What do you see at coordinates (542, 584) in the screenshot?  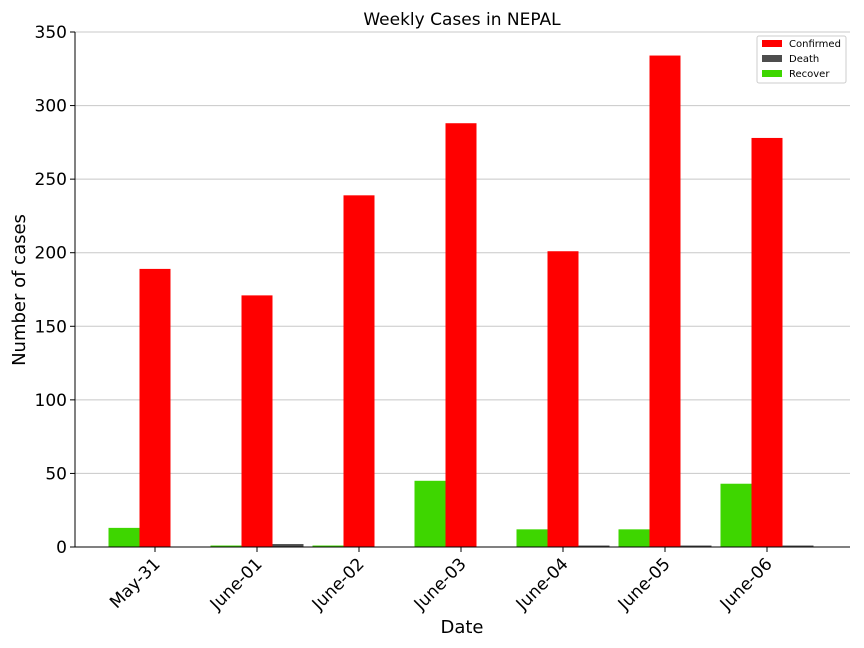 I see `x-tick-label: June-04` at bounding box center [542, 584].